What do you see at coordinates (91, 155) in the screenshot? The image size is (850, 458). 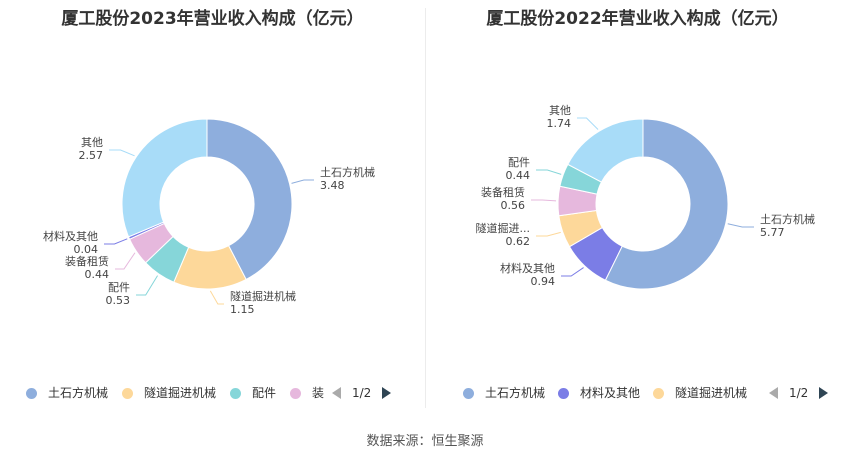 I see `slice-label-value: 2.57` at bounding box center [91, 155].